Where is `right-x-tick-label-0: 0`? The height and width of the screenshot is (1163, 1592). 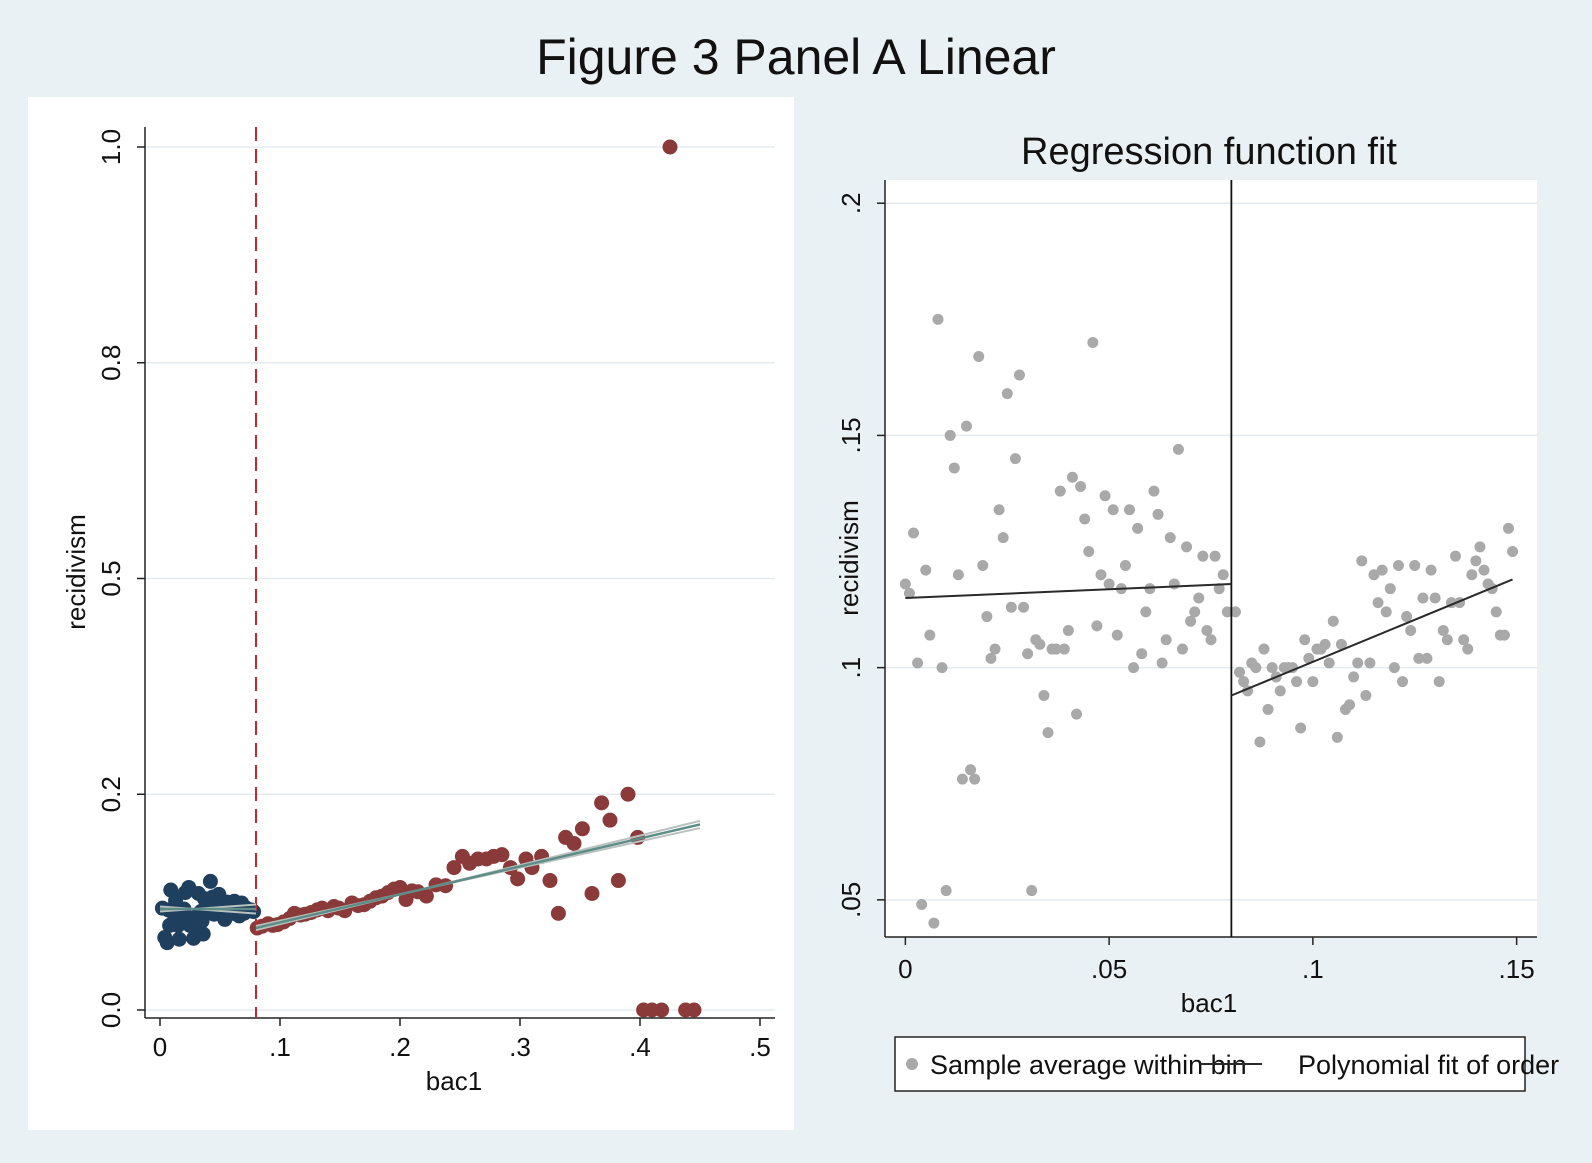
right-x-tick-label-0: 0 is located at coordinates (905, 969).